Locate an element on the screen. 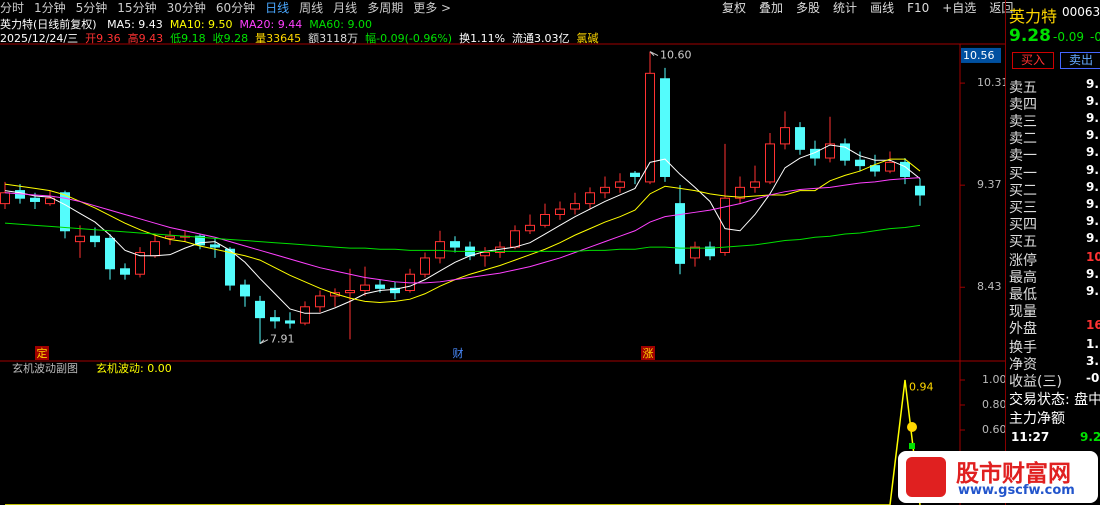 The width and height of the screenshot is (1100, 505). extreme-label: 10.60 is located at coordinates (676, 55).